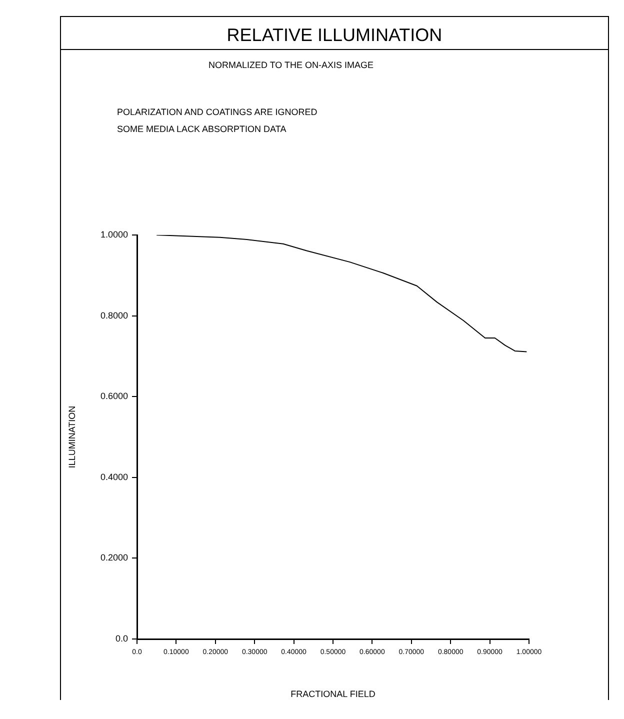  What do you see at coordinates (114, 557) in the screenshot?
I see `y-tick-label: 0.2000` at bounding box center [114, 557].